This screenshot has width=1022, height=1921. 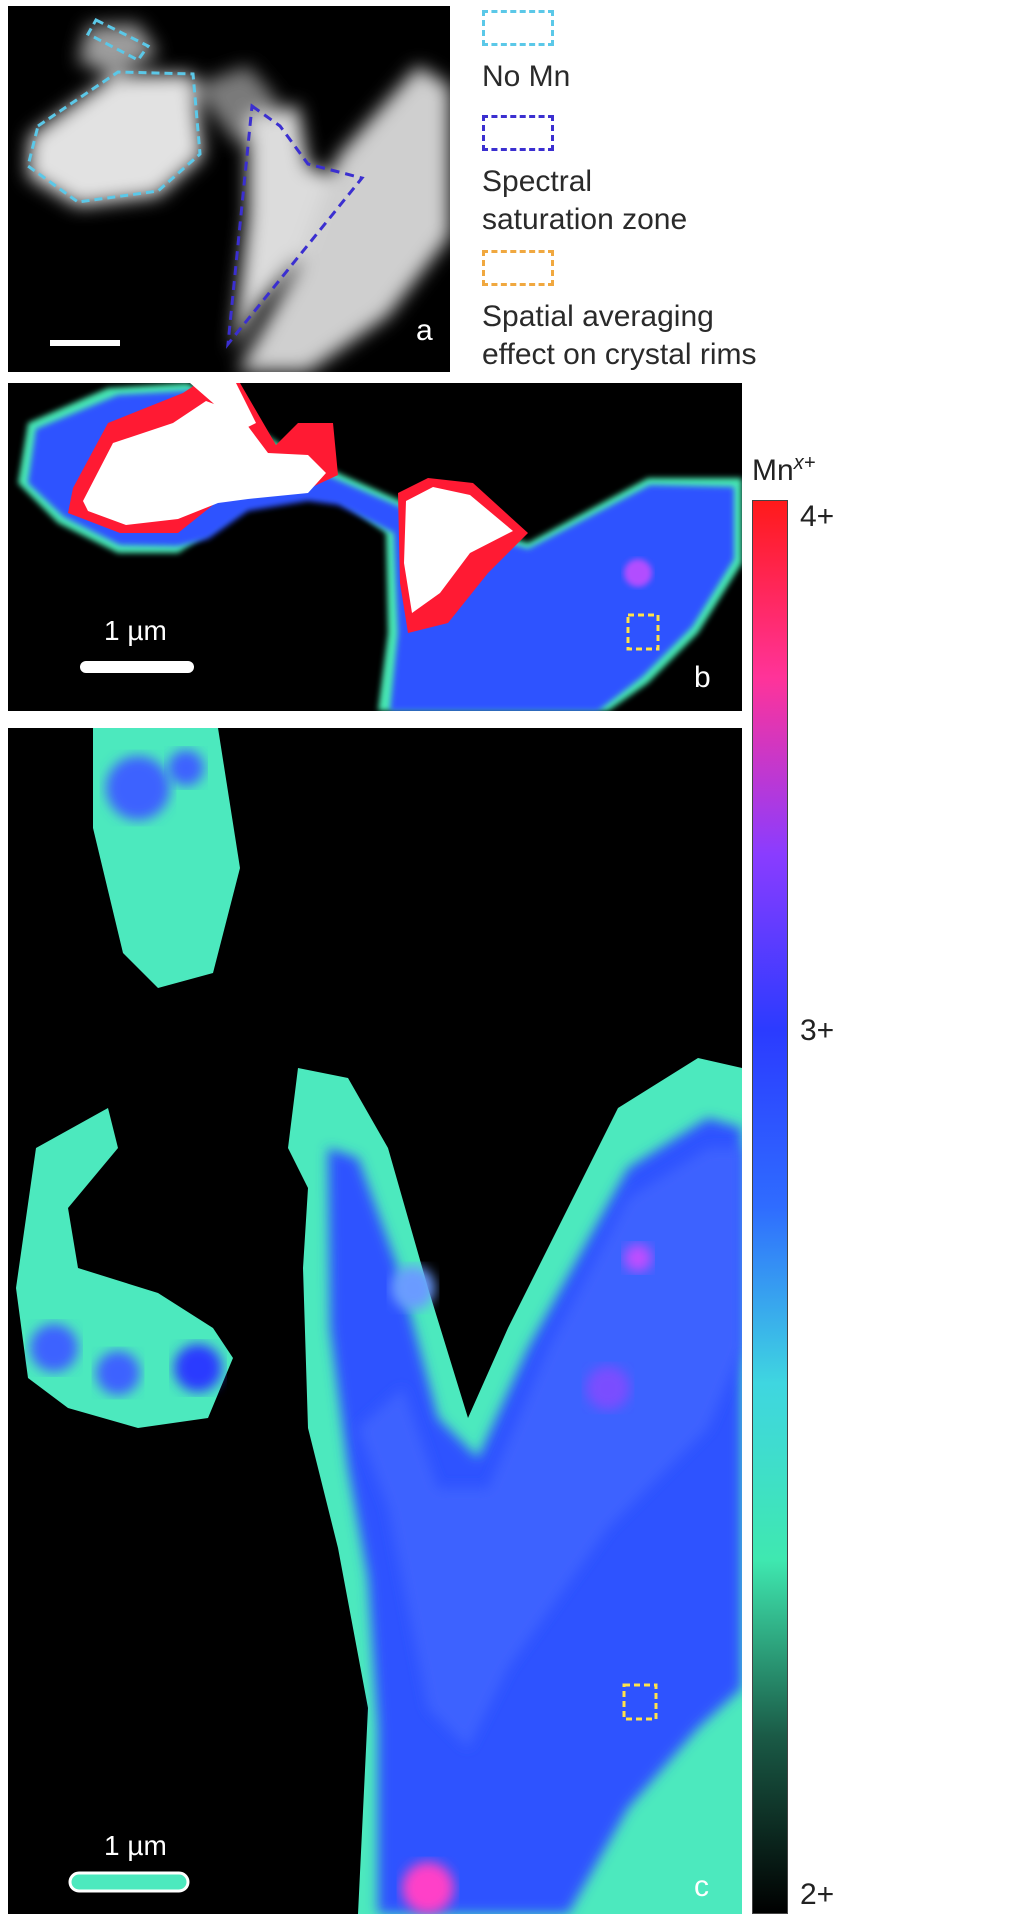 What do you see at coordinates (526, 76) in the screenshot?
I see `legend-label-no-mn: No Mn` at bounding box center [526, 76].